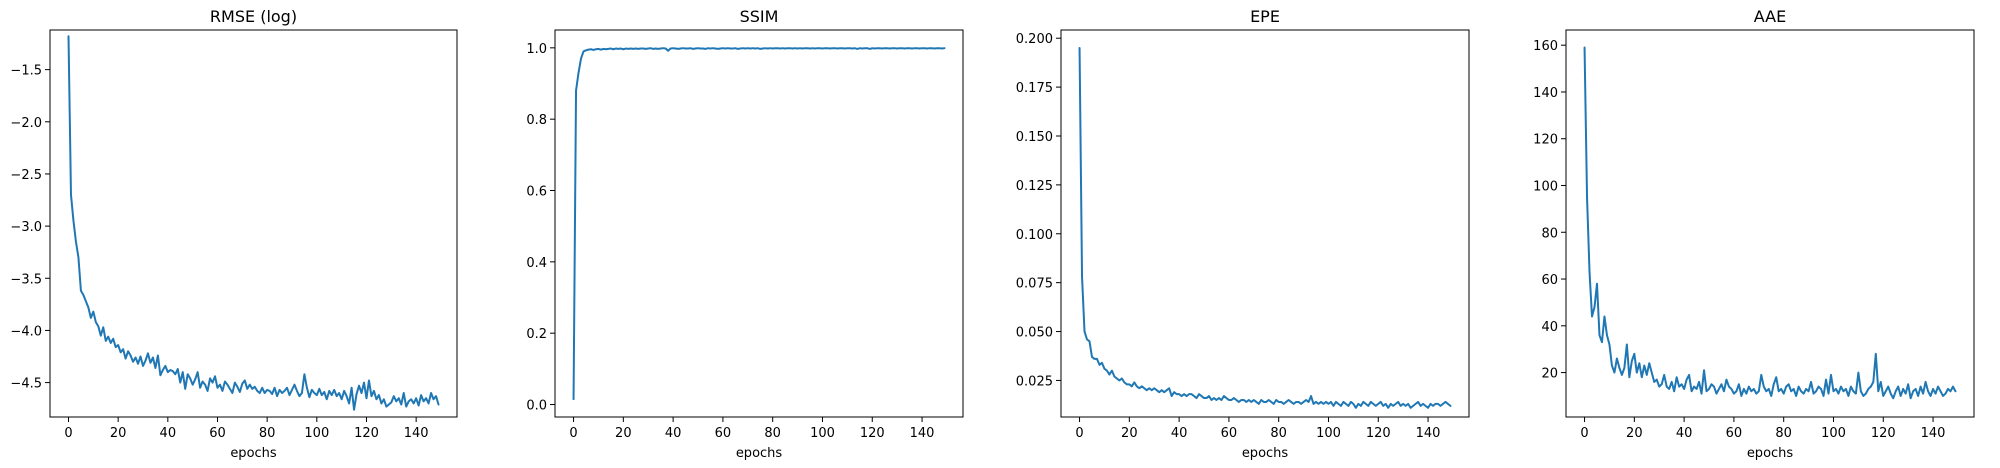 The width and height of the screenshot is (2000, 468). Describe the element at coordinates (26, 279) in the screenshot. I see `y-tick-label: −3.5` at that location.